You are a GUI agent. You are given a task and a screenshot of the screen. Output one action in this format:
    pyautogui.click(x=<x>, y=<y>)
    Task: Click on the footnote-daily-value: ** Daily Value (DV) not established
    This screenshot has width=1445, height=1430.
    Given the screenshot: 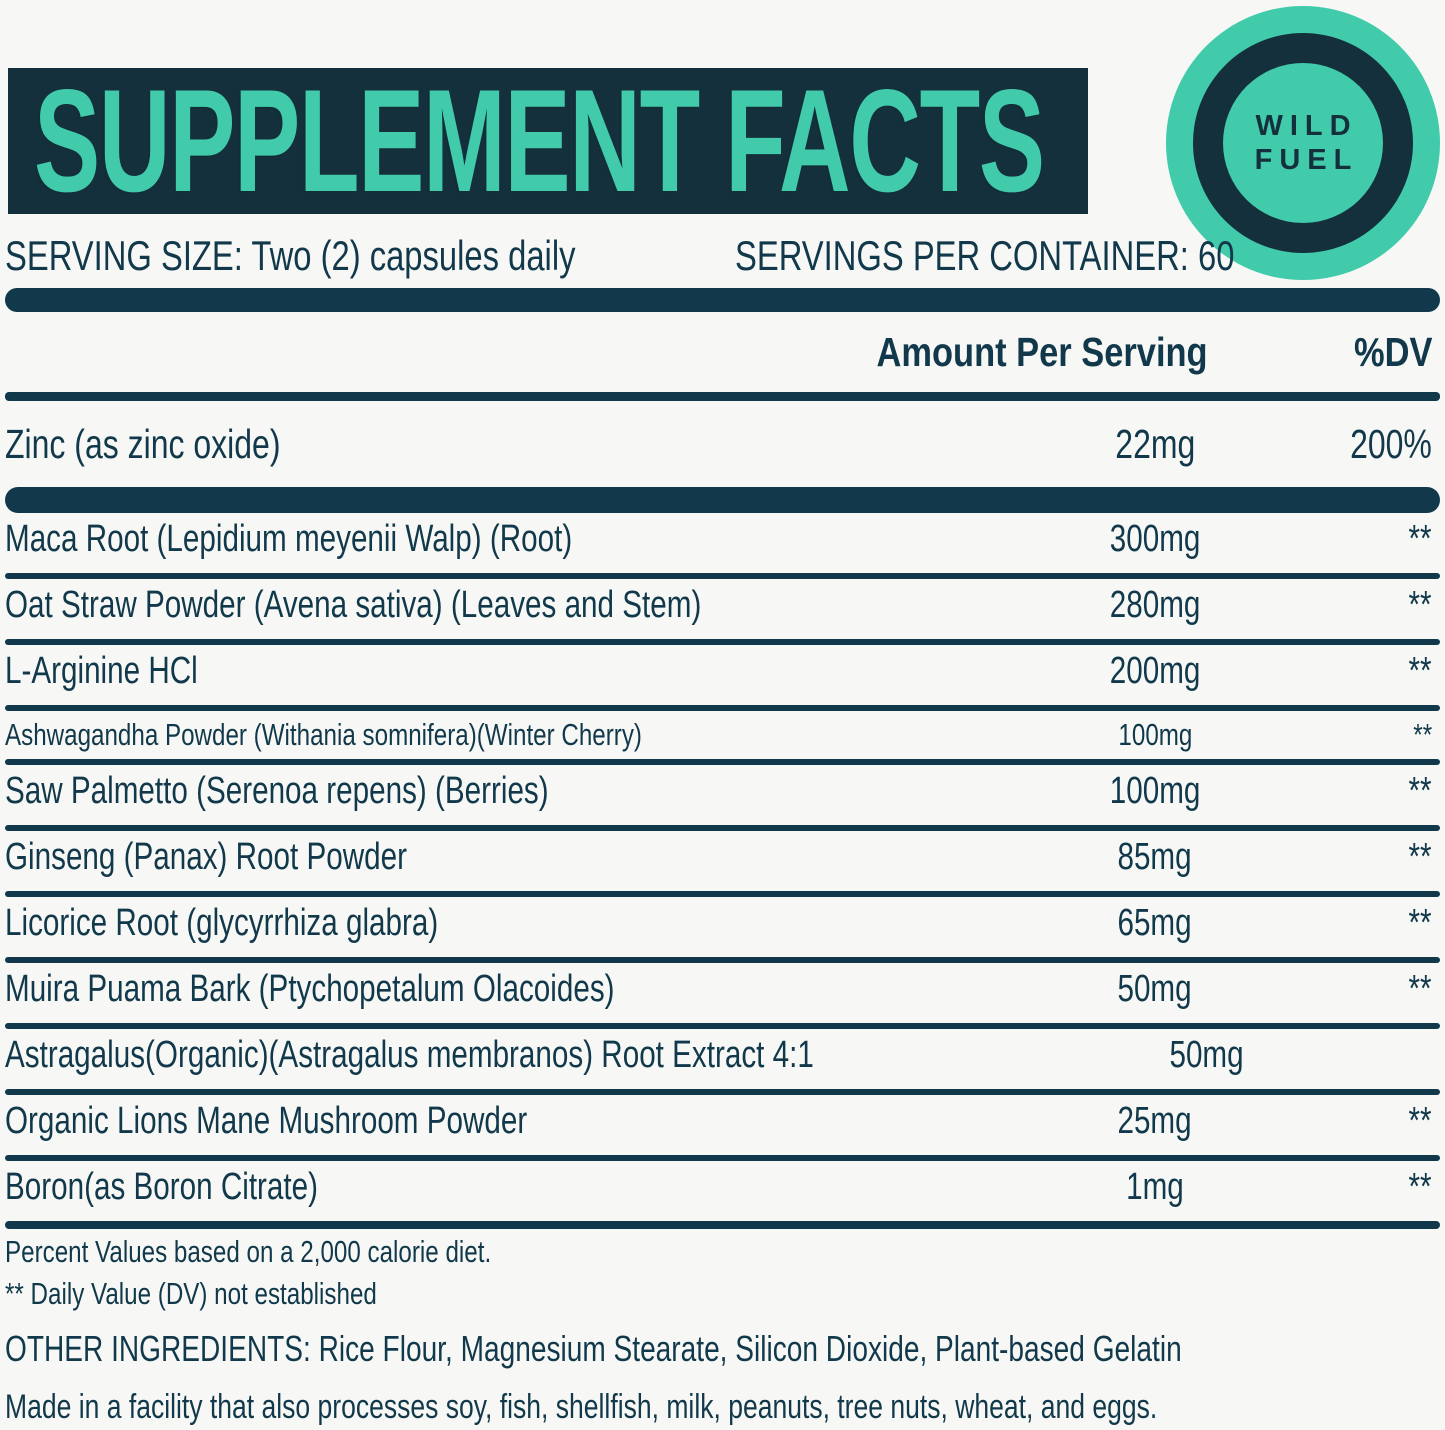 What is the action you would take?
    pyautogui.click(x=191, y=1293)
    